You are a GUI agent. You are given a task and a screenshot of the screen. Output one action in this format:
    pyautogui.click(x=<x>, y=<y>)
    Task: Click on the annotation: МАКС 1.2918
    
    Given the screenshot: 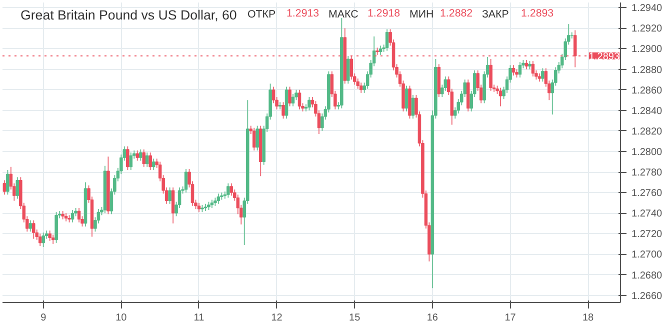 What is the action you would take?
    pyautogui.click(x=364, y=14)
    